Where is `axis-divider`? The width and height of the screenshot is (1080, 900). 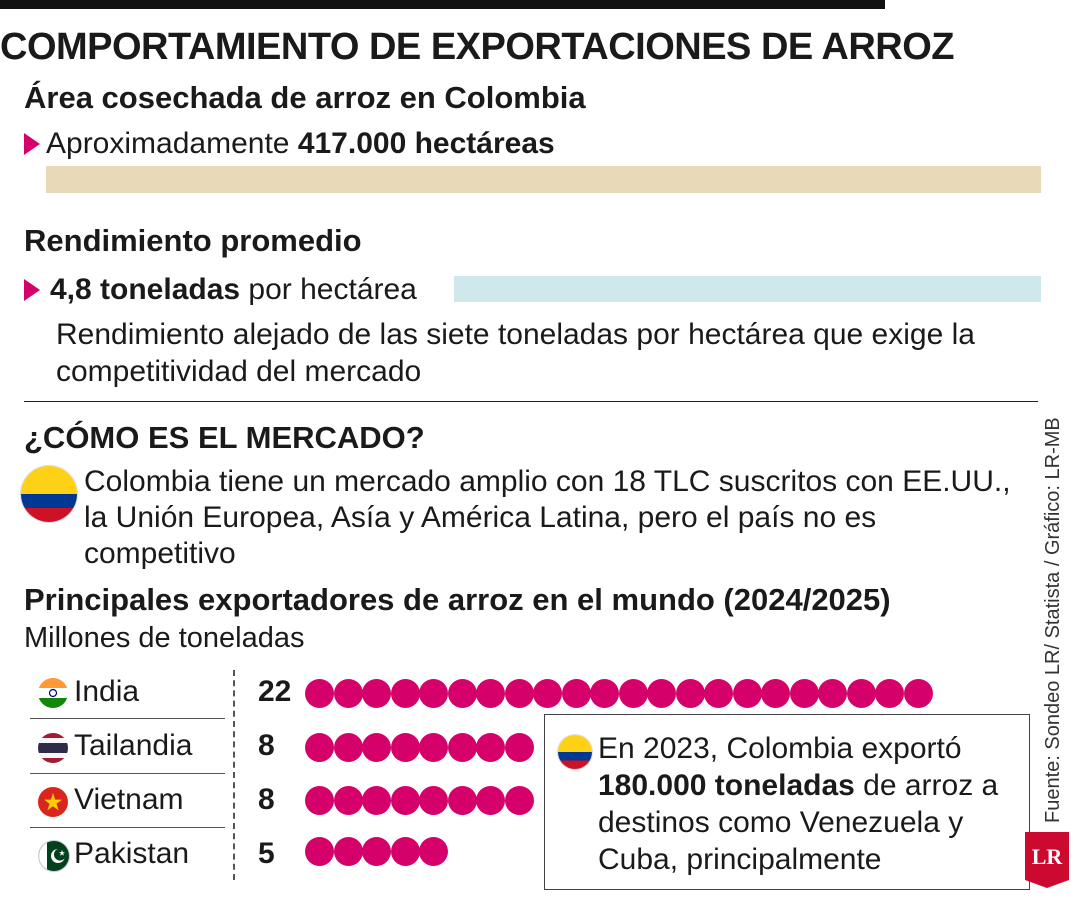 axis-divider is located at coordinates (234, 775).